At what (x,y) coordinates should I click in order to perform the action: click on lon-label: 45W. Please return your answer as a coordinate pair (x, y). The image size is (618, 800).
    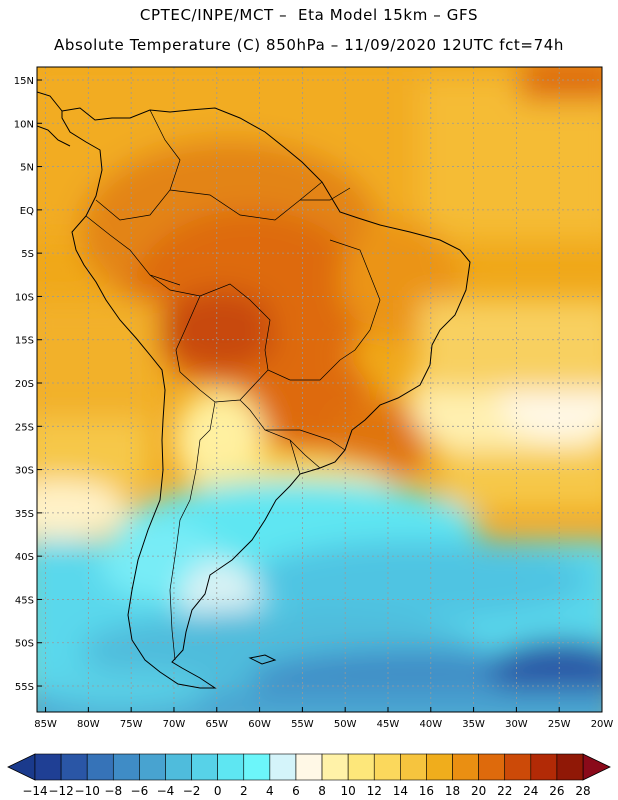
    Looking at the image, I should click on (388, 724).